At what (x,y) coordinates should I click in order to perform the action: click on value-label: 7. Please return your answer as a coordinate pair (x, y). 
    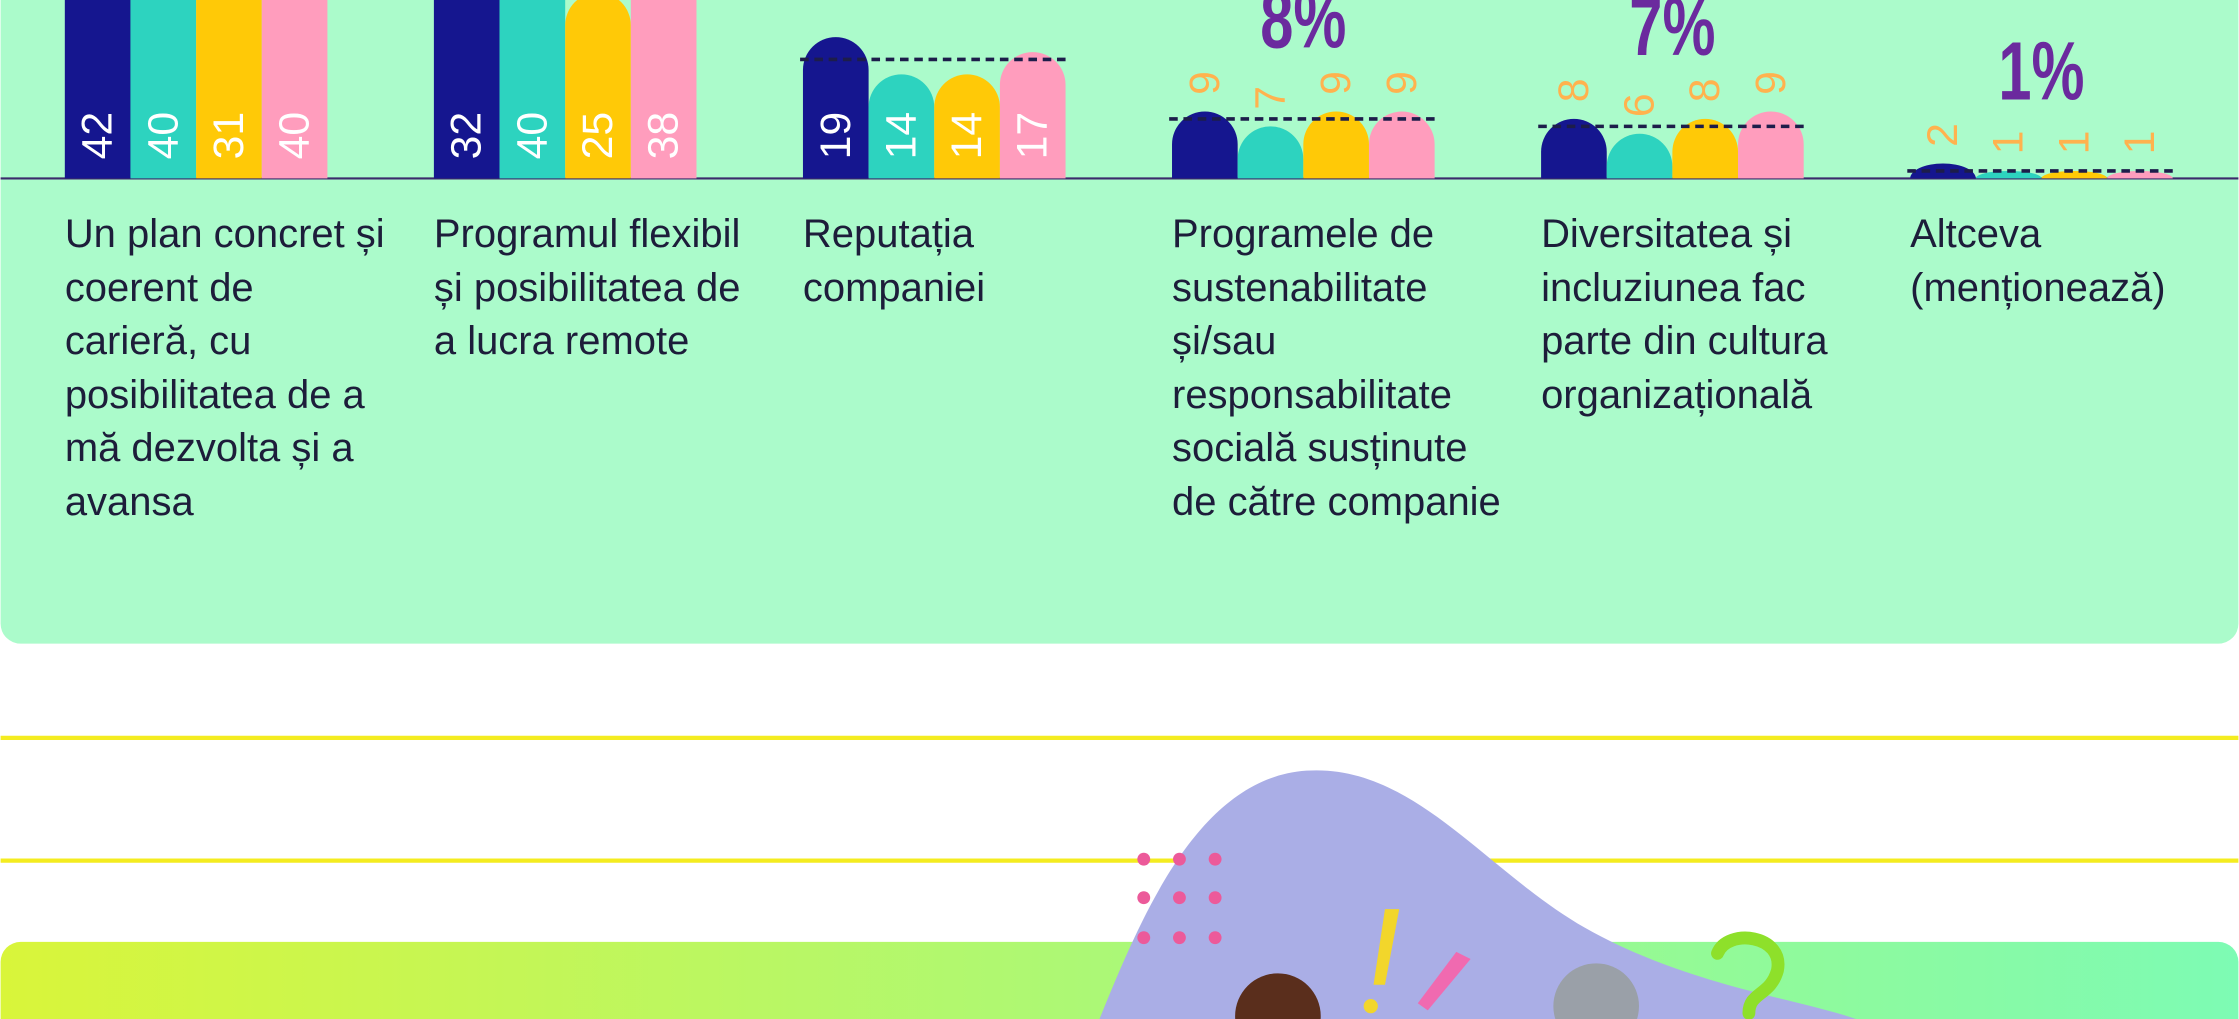
    Looking at the image, I should click on (1270, 98).